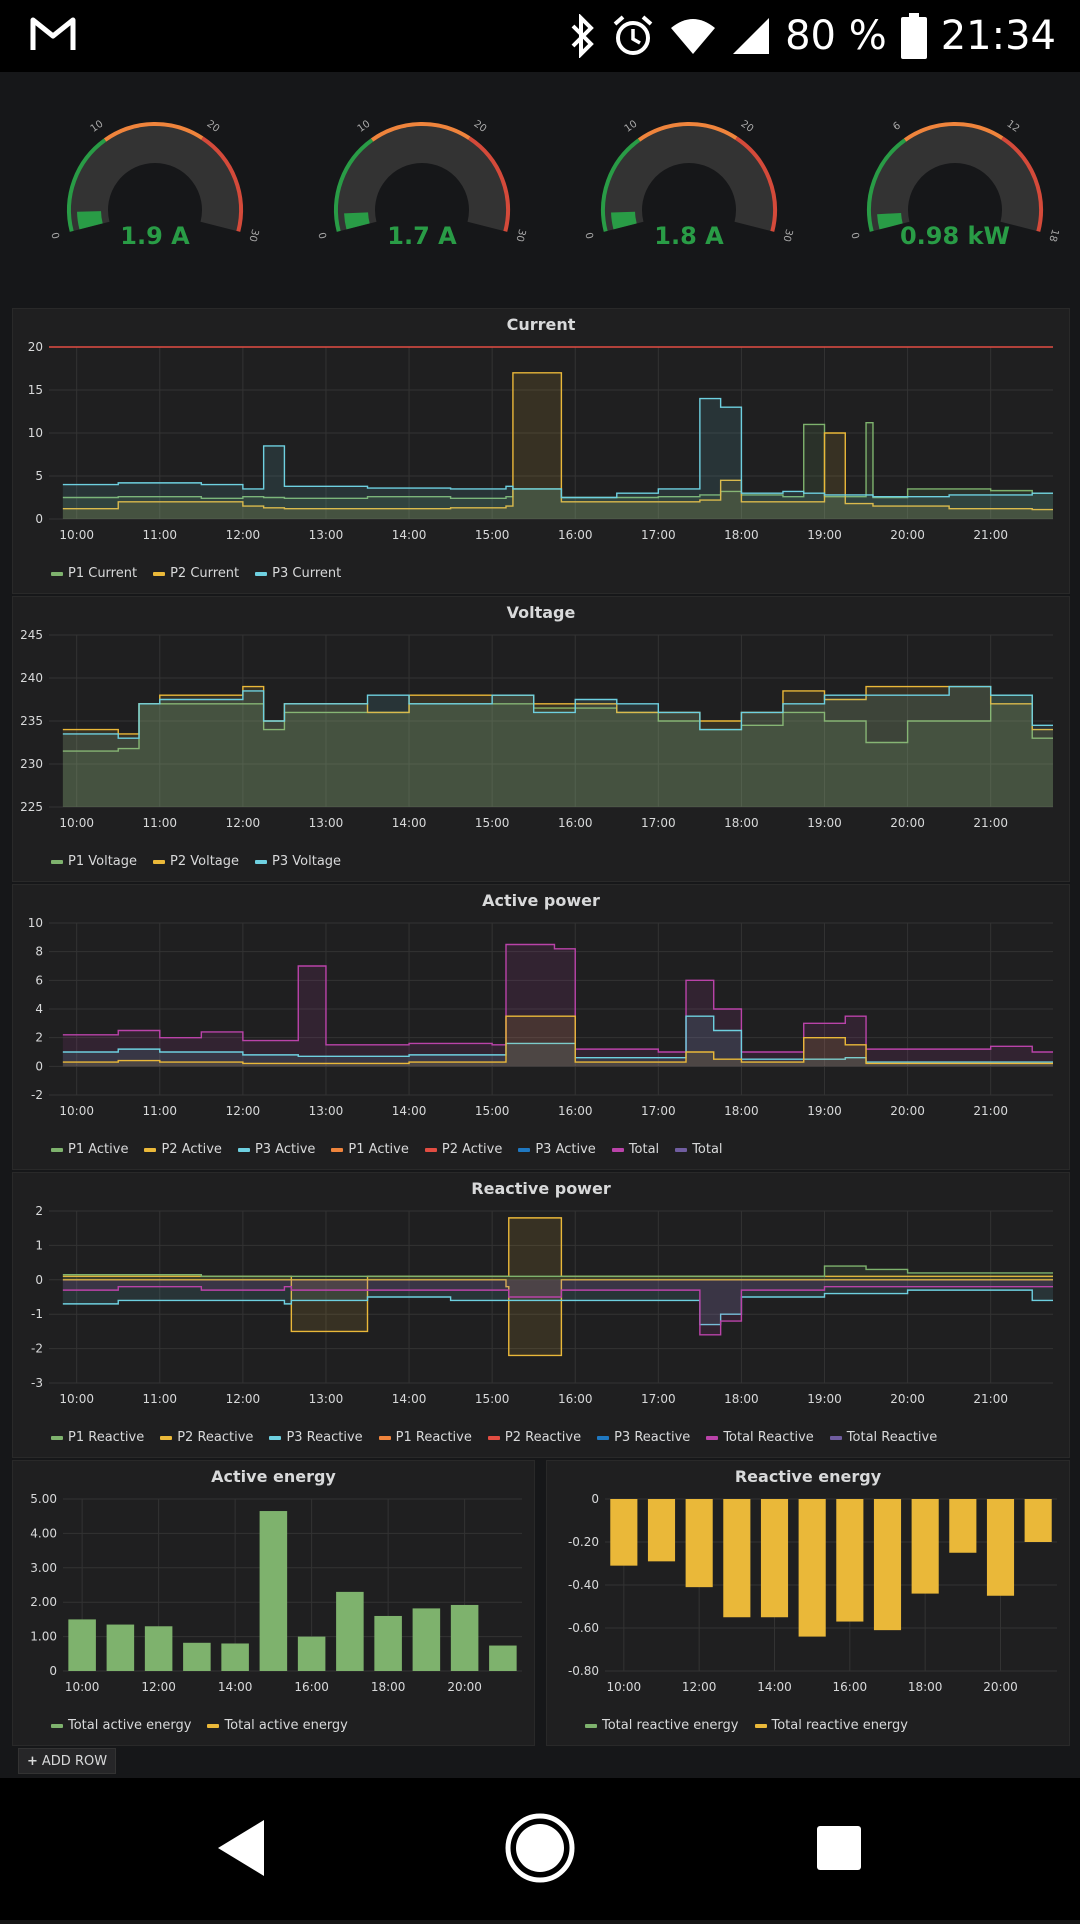 The height and width of the screenshot is (1924, 1080). I want to click on y-tick-label: 235, so click(31, 721).